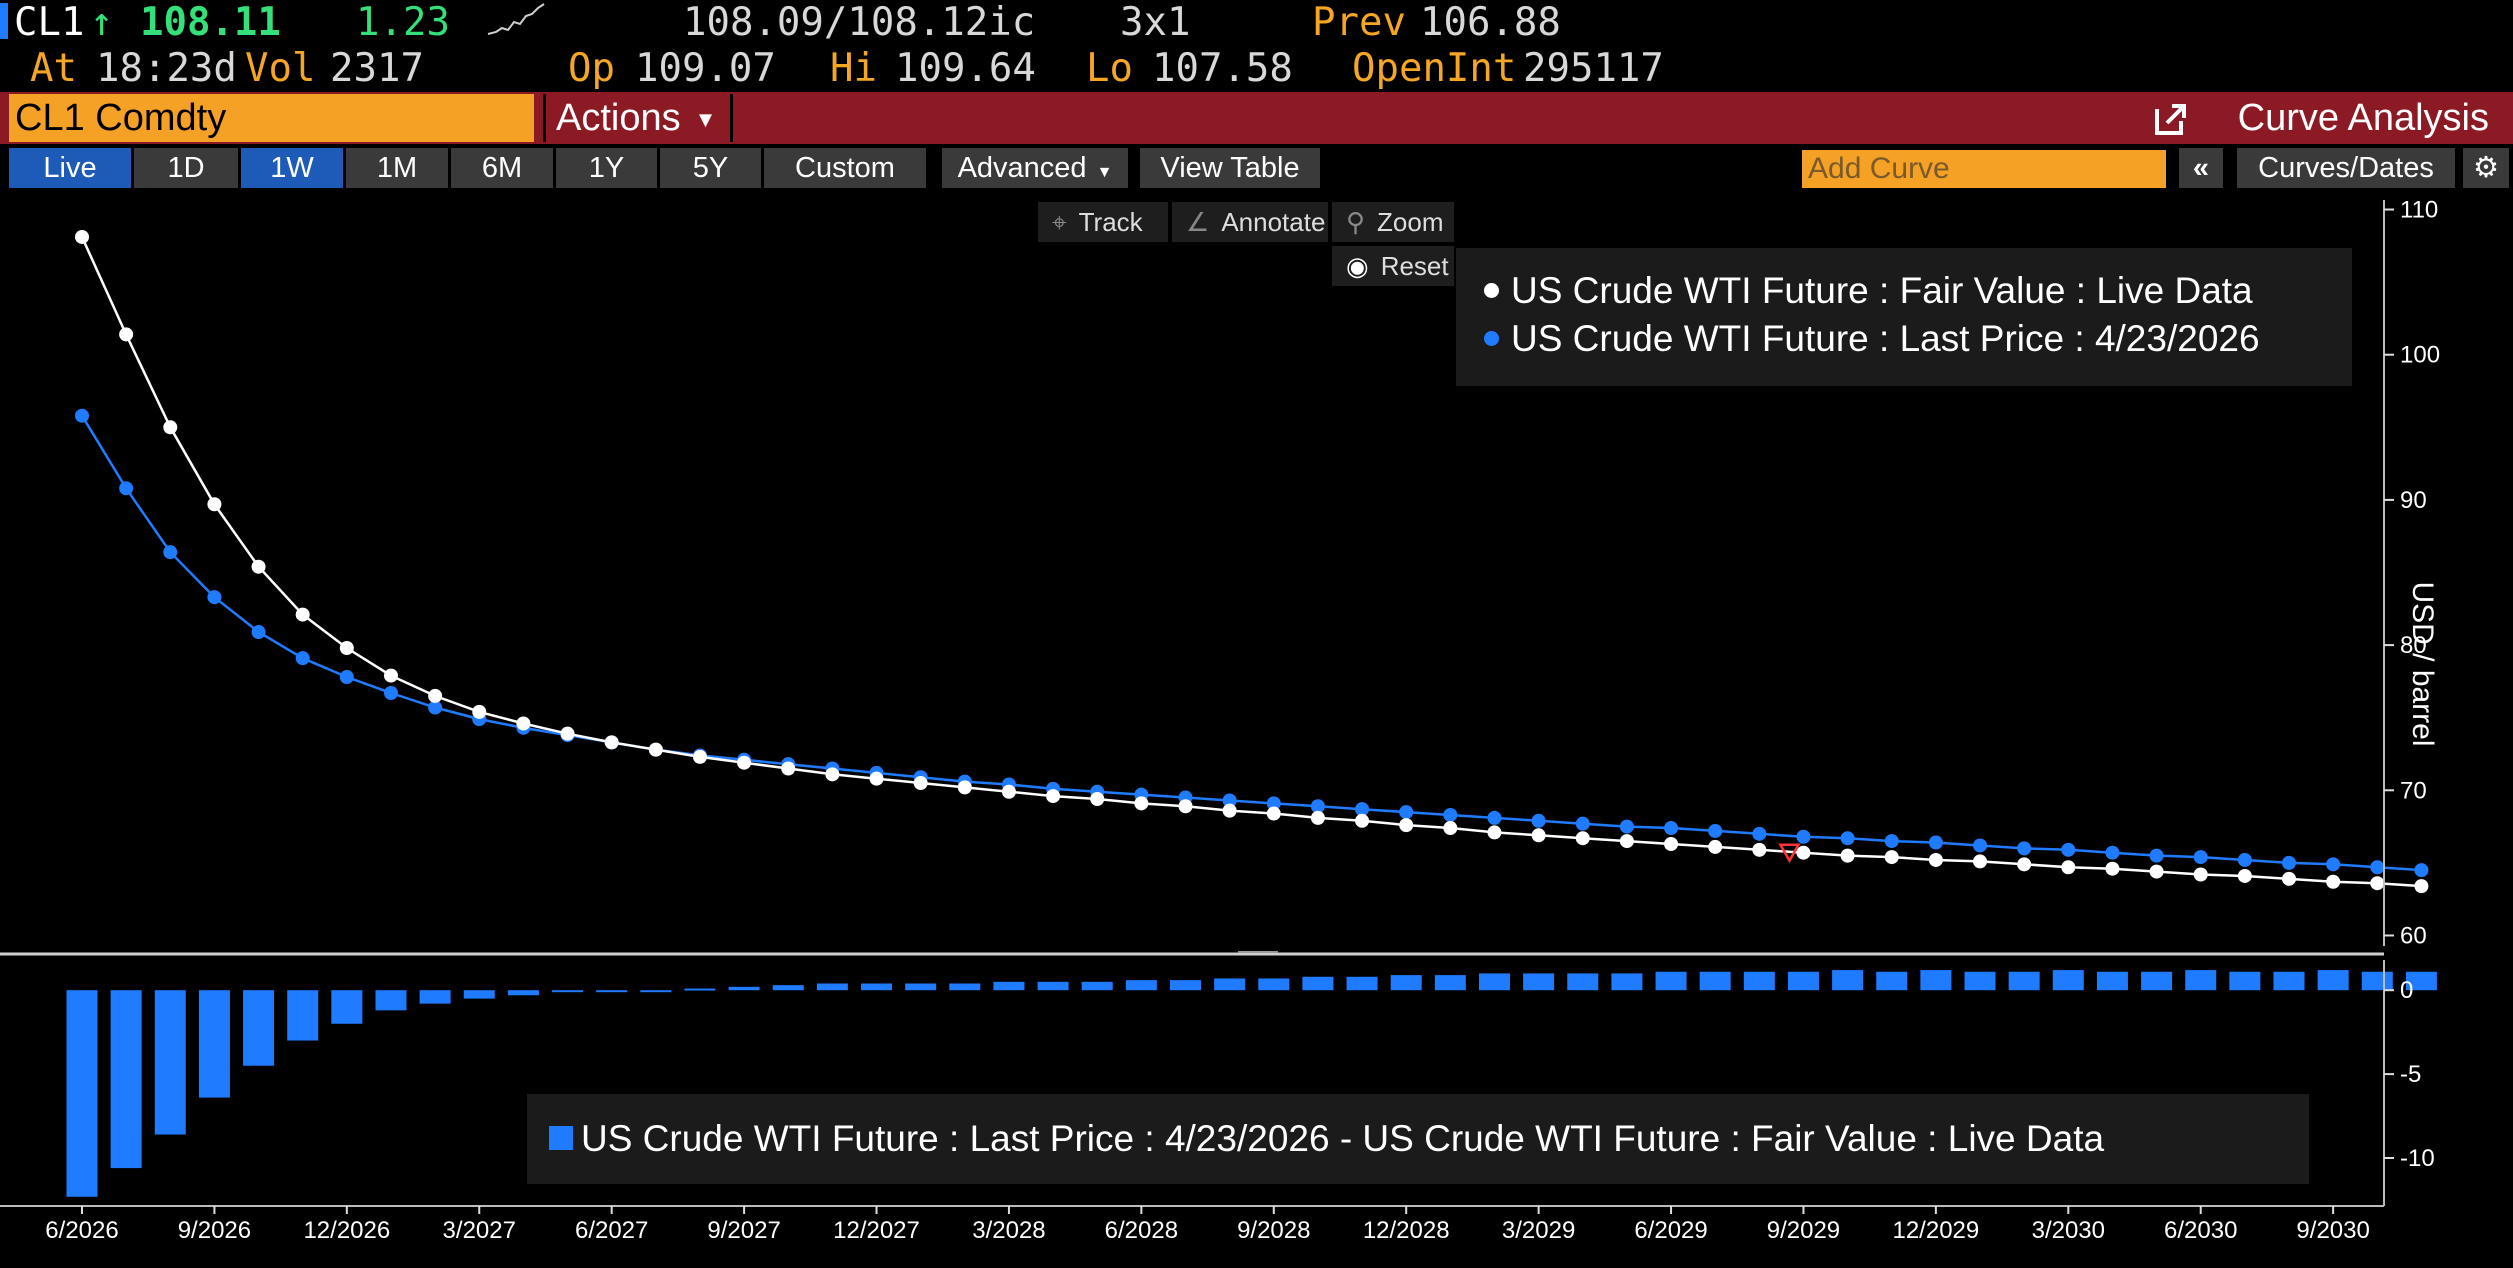  I want to click on x-tick-label: 12/2028, so click(1406, 1230).